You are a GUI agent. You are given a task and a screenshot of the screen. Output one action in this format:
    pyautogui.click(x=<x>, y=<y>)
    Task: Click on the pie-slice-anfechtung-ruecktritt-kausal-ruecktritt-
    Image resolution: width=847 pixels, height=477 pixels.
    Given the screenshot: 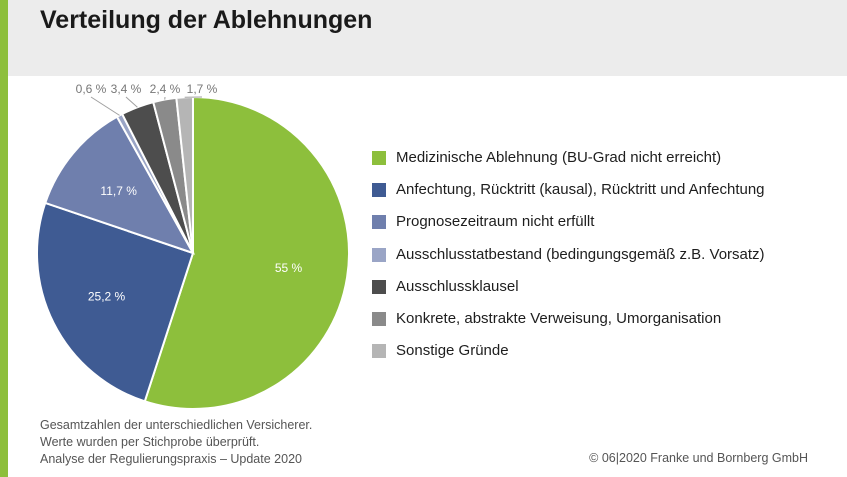 What is the action you would take?
    pyautogui.click(x=115, y=302)
    